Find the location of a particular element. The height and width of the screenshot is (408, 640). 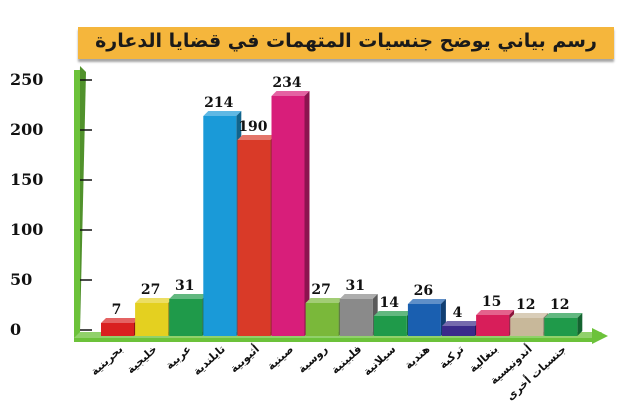

category-label: صينية is located at coordinates (280, 358).